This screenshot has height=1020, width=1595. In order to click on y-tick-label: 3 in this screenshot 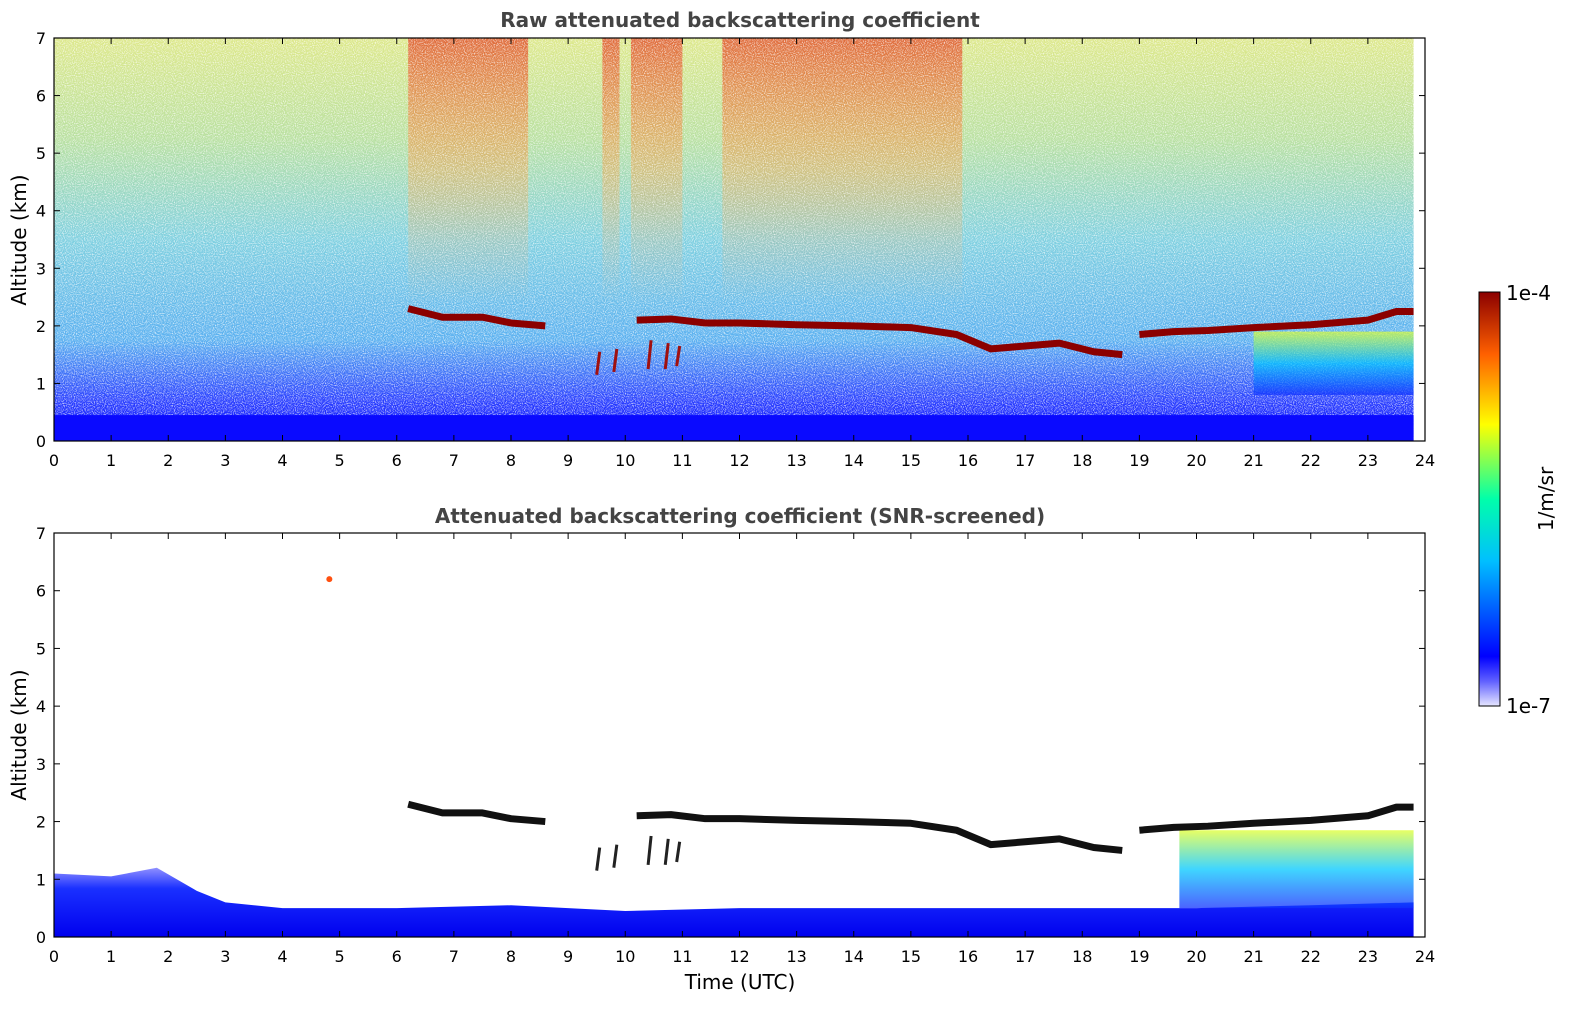, I will do `click(41, 268)`.